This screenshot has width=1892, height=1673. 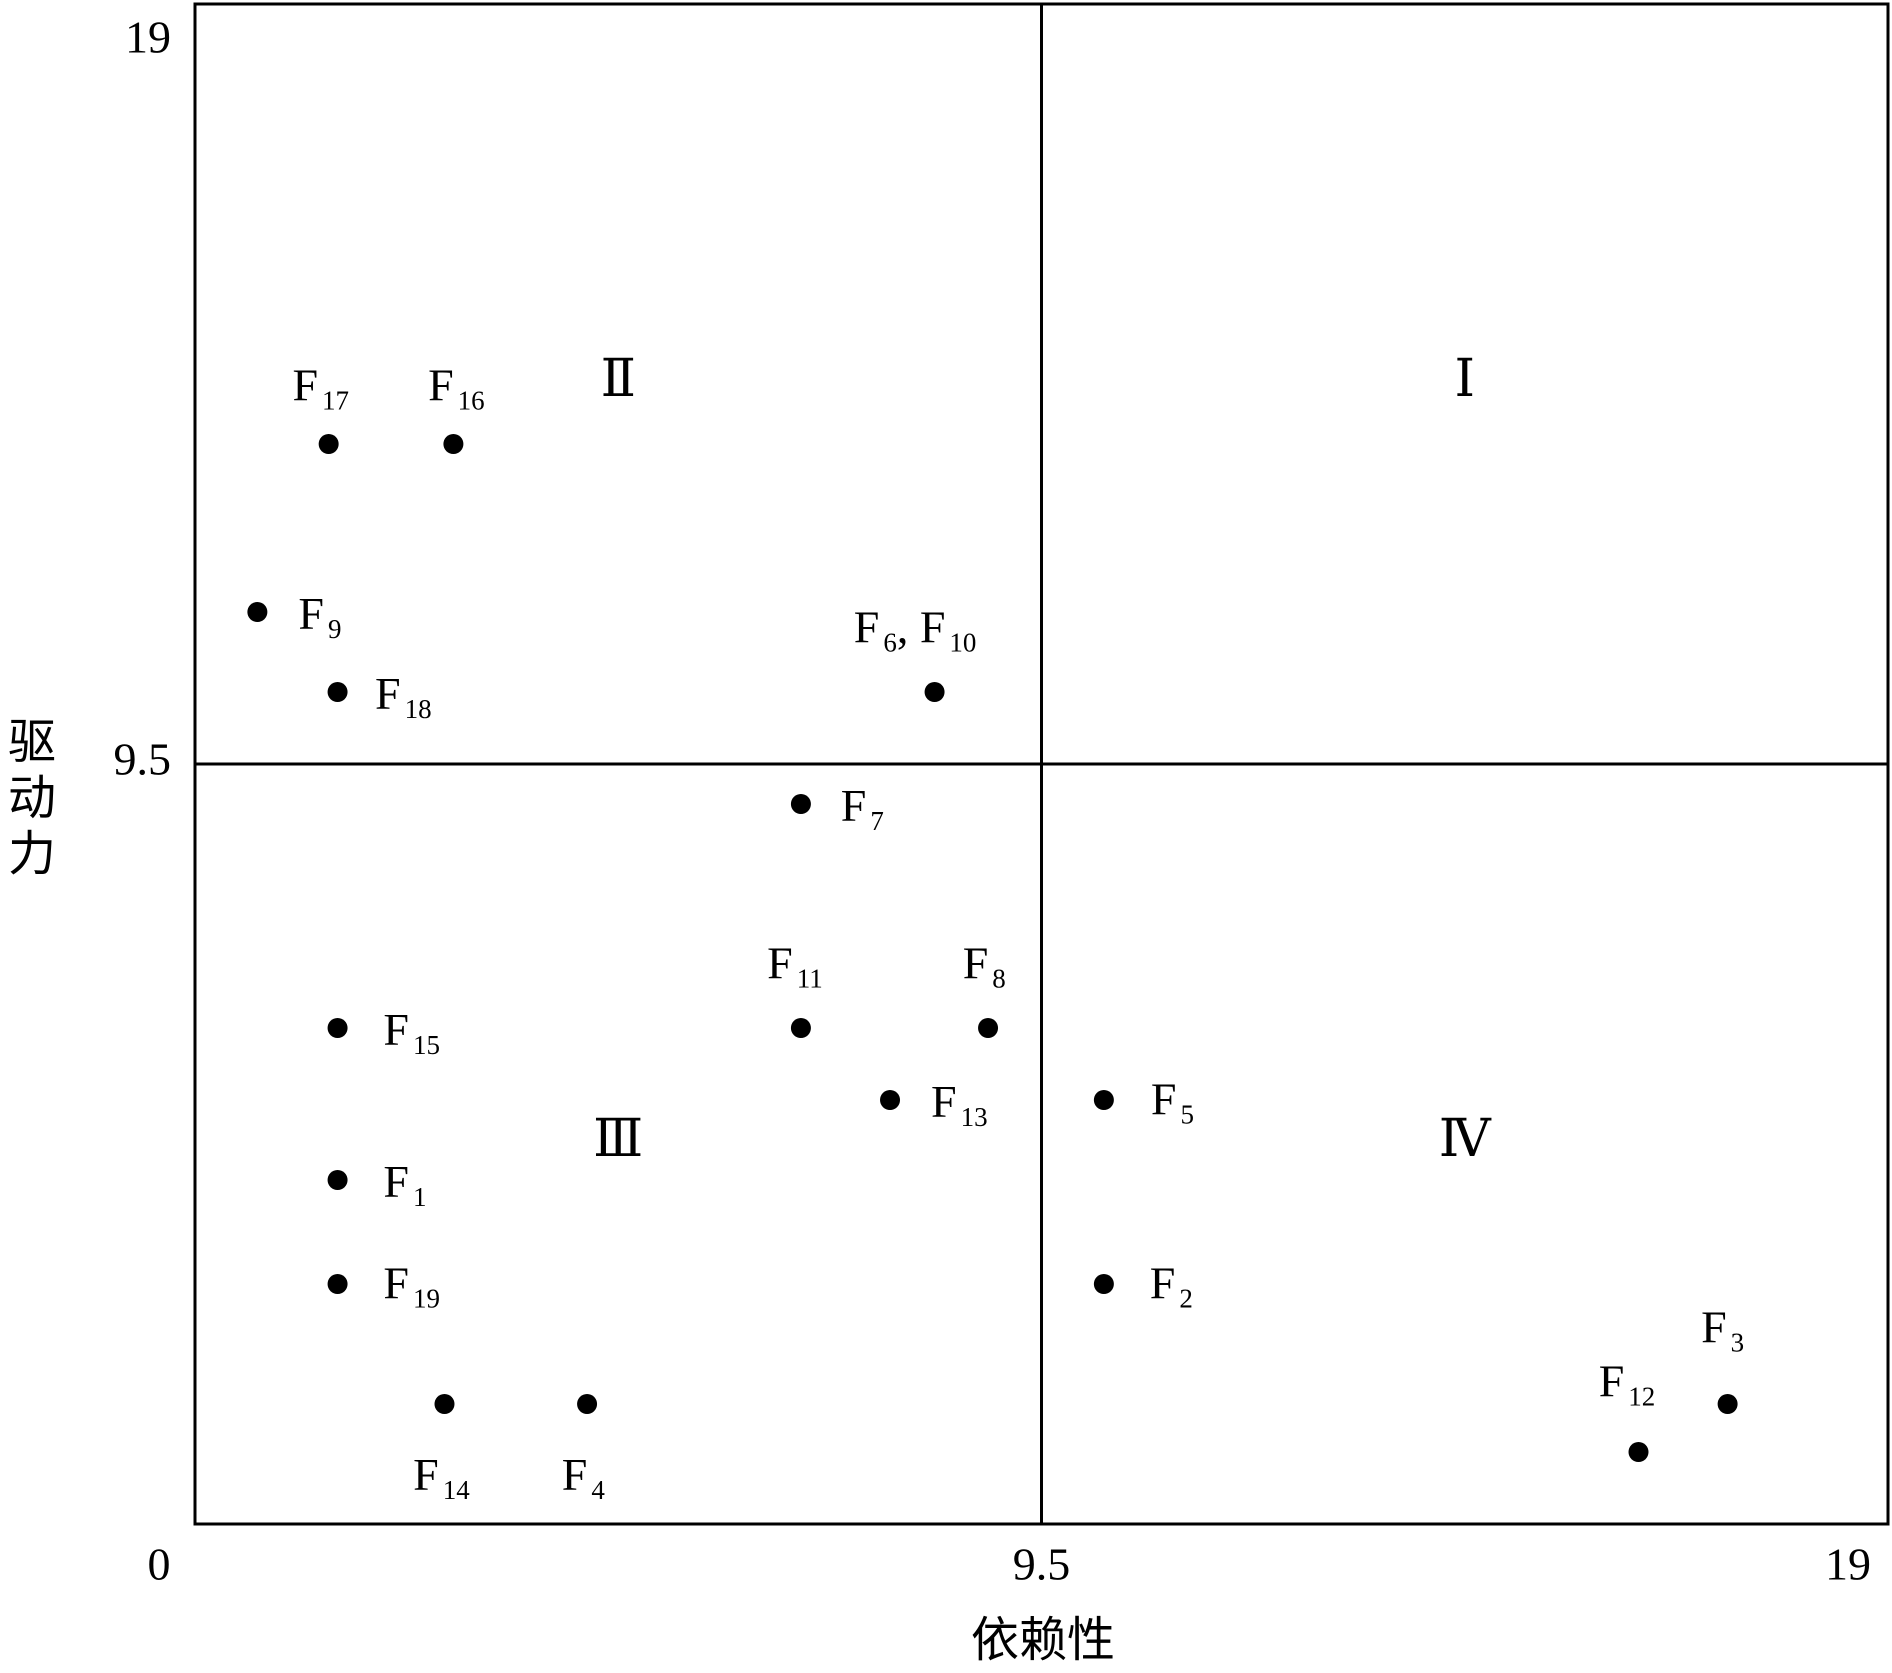 What do you see at coordinates (471, 401) in the screenshot?
I see `point-label-sub: 16` at bounding box center [471, 401].